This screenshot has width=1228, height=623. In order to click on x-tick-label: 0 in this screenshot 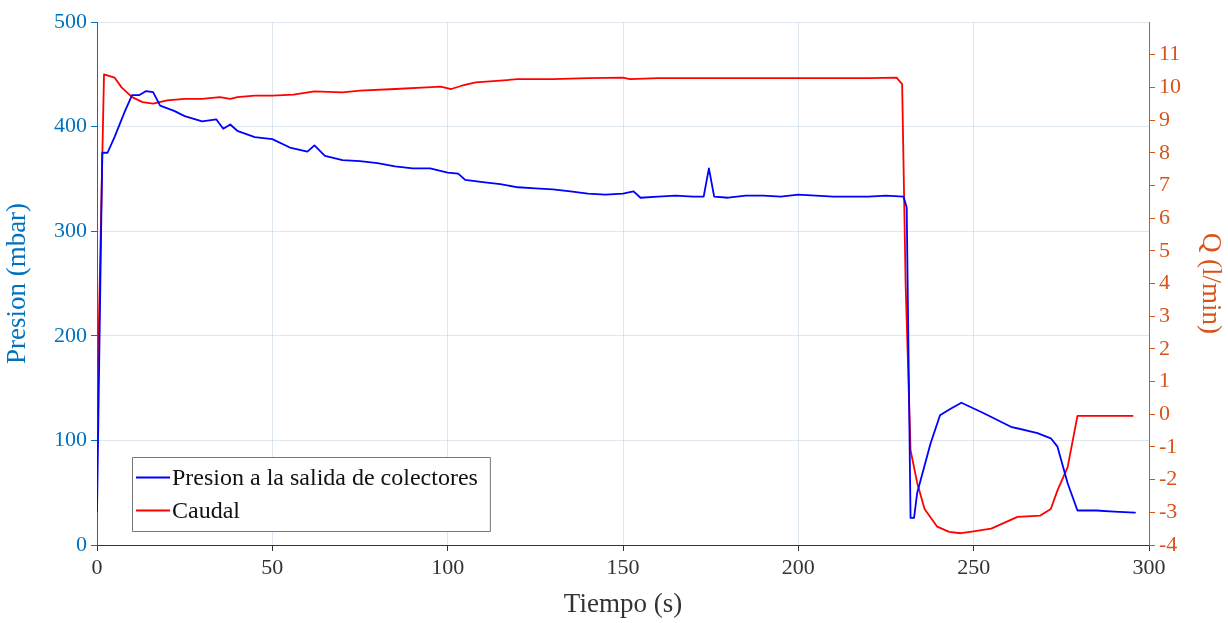, I will do `click(97, 566)`.